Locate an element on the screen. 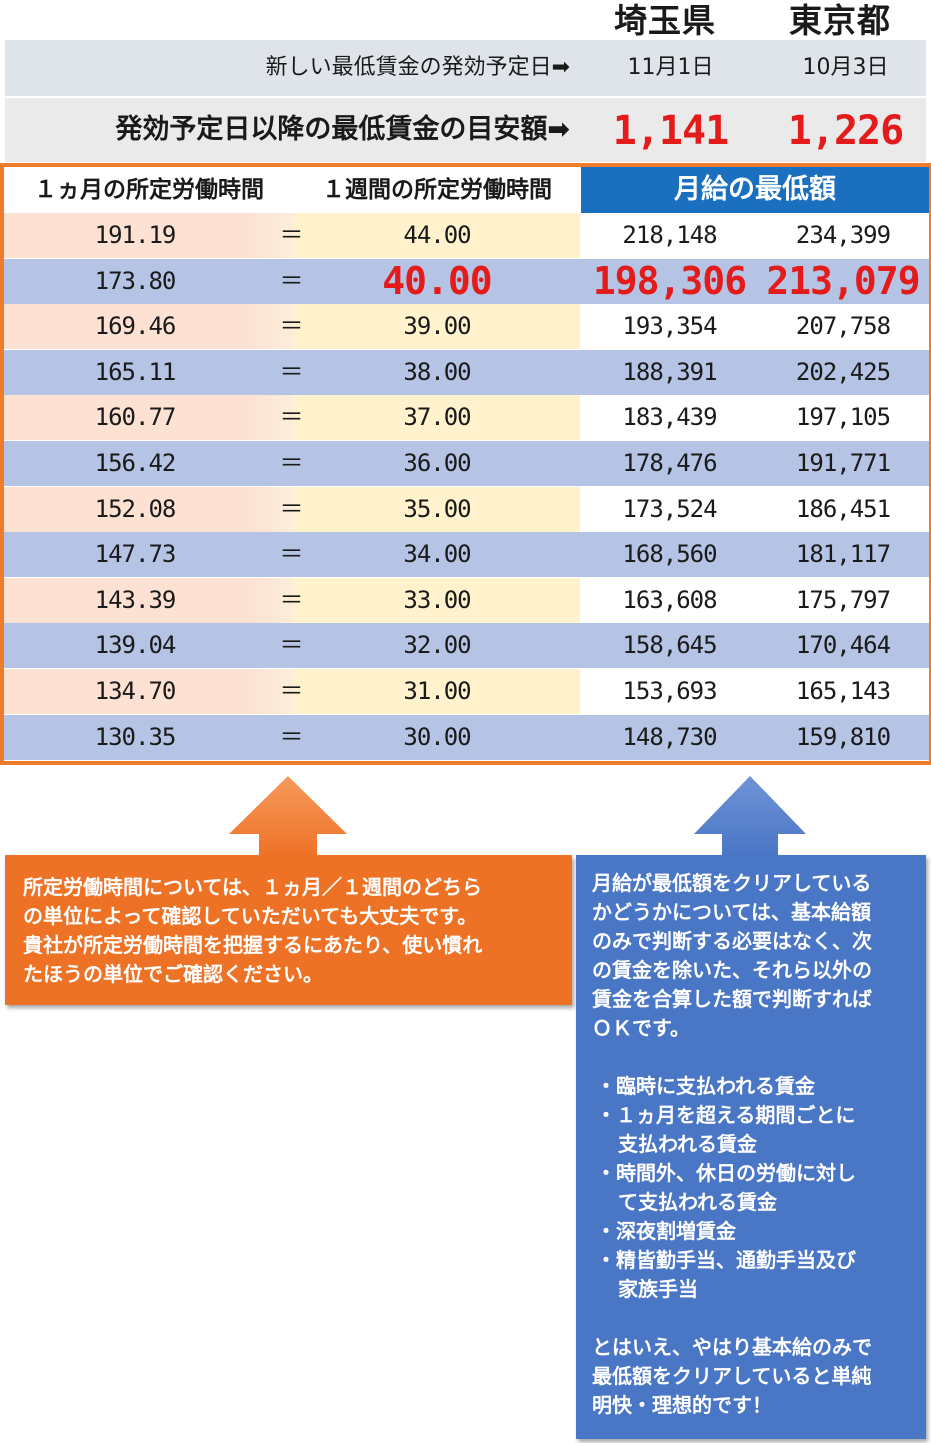 This screenshot has height=1443, width=931. bullet-item: ・臨時に支払われる賃金 is located at coordinates (705, 1086).